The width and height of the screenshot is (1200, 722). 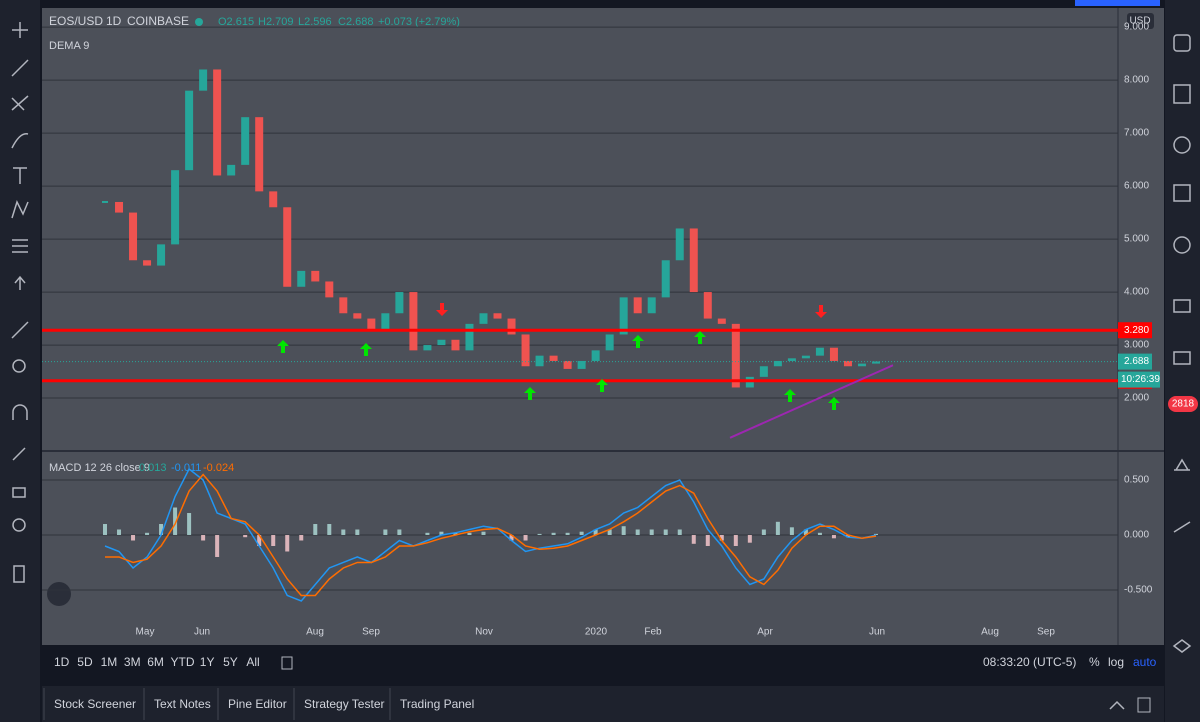 What do you see at coordinates (1117, 3) in the screenshot?
I see `top-button` at bounding box center [1117, 3].